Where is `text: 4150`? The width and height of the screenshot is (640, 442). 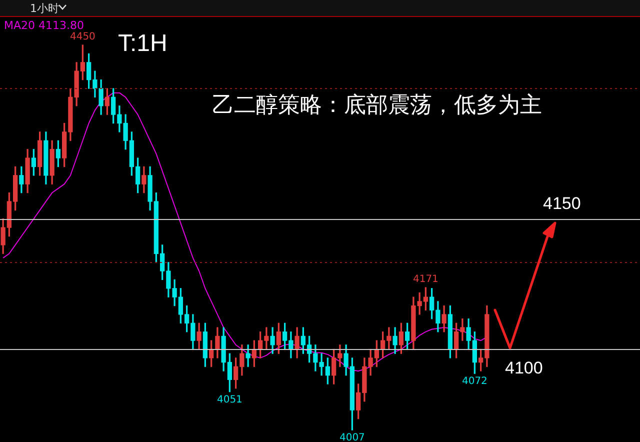 text: 4150 is located at coordinates (562, 203).